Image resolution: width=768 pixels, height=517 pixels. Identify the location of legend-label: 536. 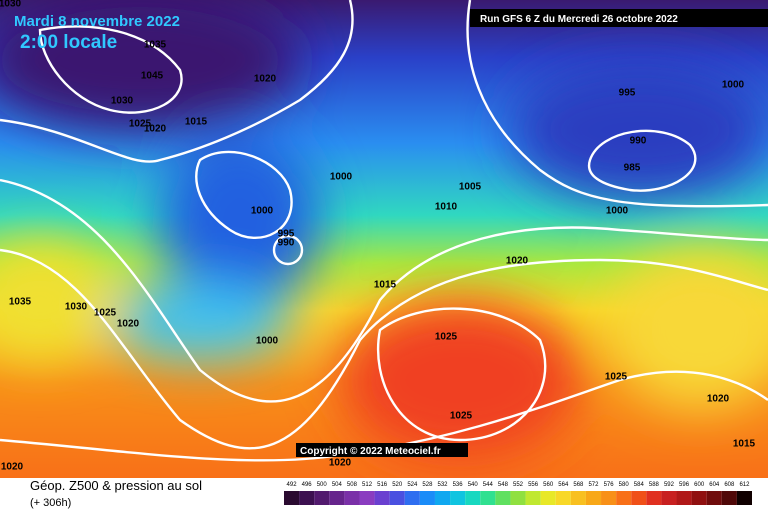
(458, 485).